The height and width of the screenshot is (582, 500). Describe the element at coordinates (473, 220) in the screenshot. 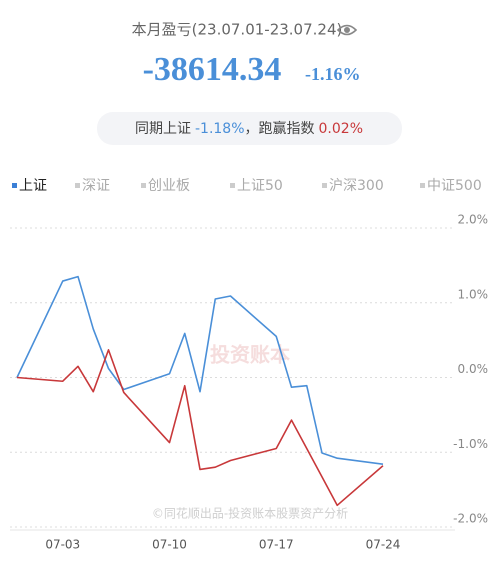

I see `y-tick-label: 2.0%` at that location.